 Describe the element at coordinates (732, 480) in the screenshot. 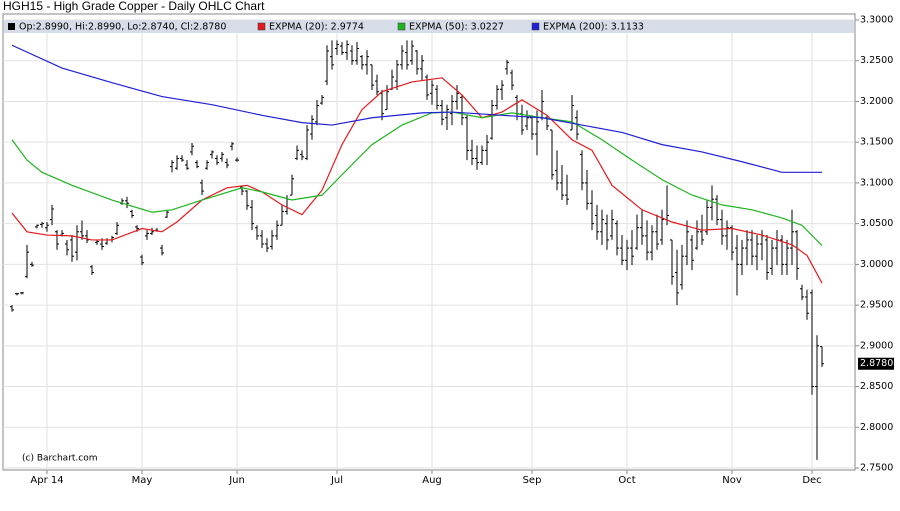

I see `x-tick-label: Nov` at that location.